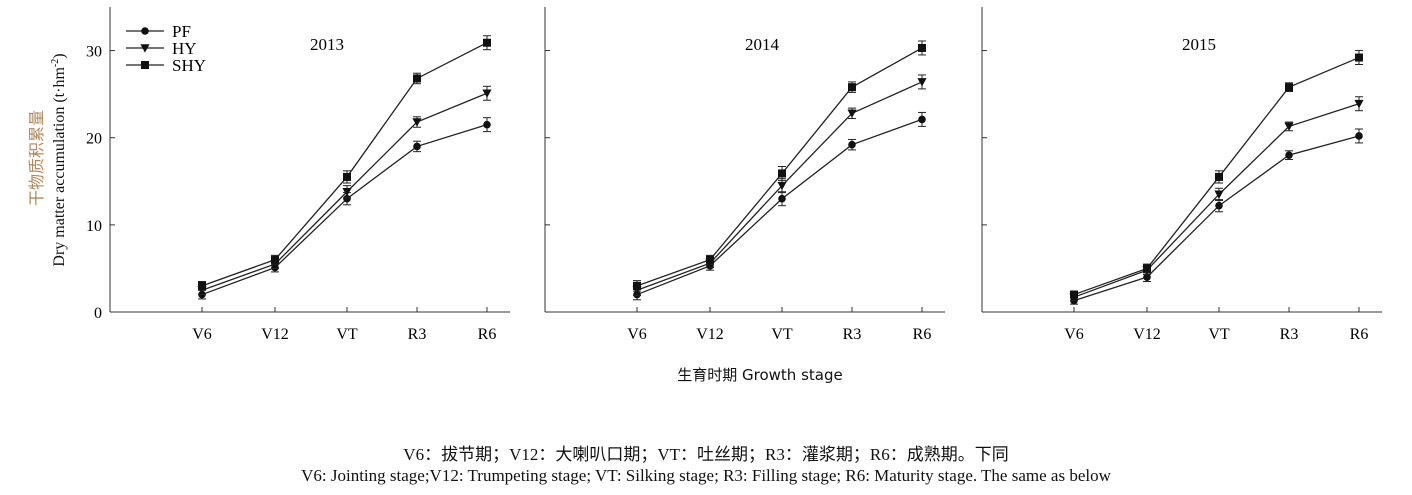 Image resolution: width=1412 pixels, height=495 pixels. Describe the element at coordinates (1199, 44) in the screenshot. I see `panel-title: 2015` at that location.